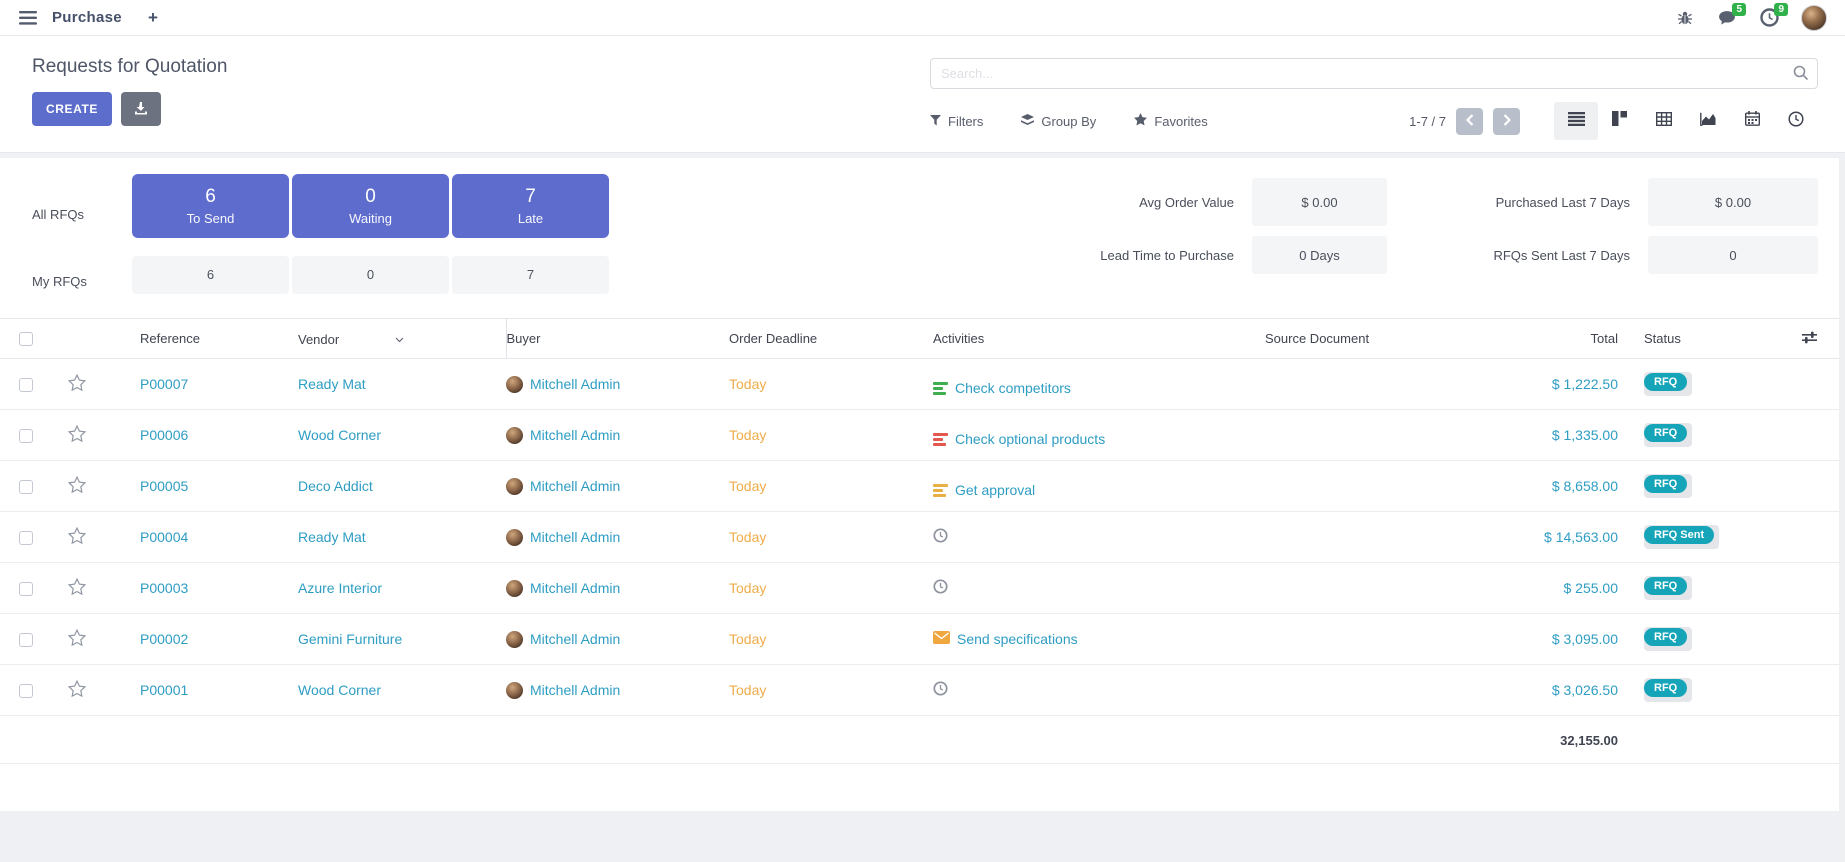 The height and width of the screenshot is (862, 1845). Describe the element at coordinates (1842, 510) in the screenshot. I see `scrollbar-track` at that location.